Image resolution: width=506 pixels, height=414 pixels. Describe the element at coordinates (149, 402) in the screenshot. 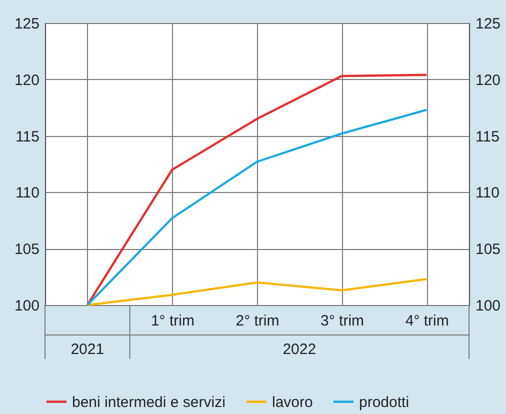

I see `legend-label: beni intermedi e servizi` at that location.